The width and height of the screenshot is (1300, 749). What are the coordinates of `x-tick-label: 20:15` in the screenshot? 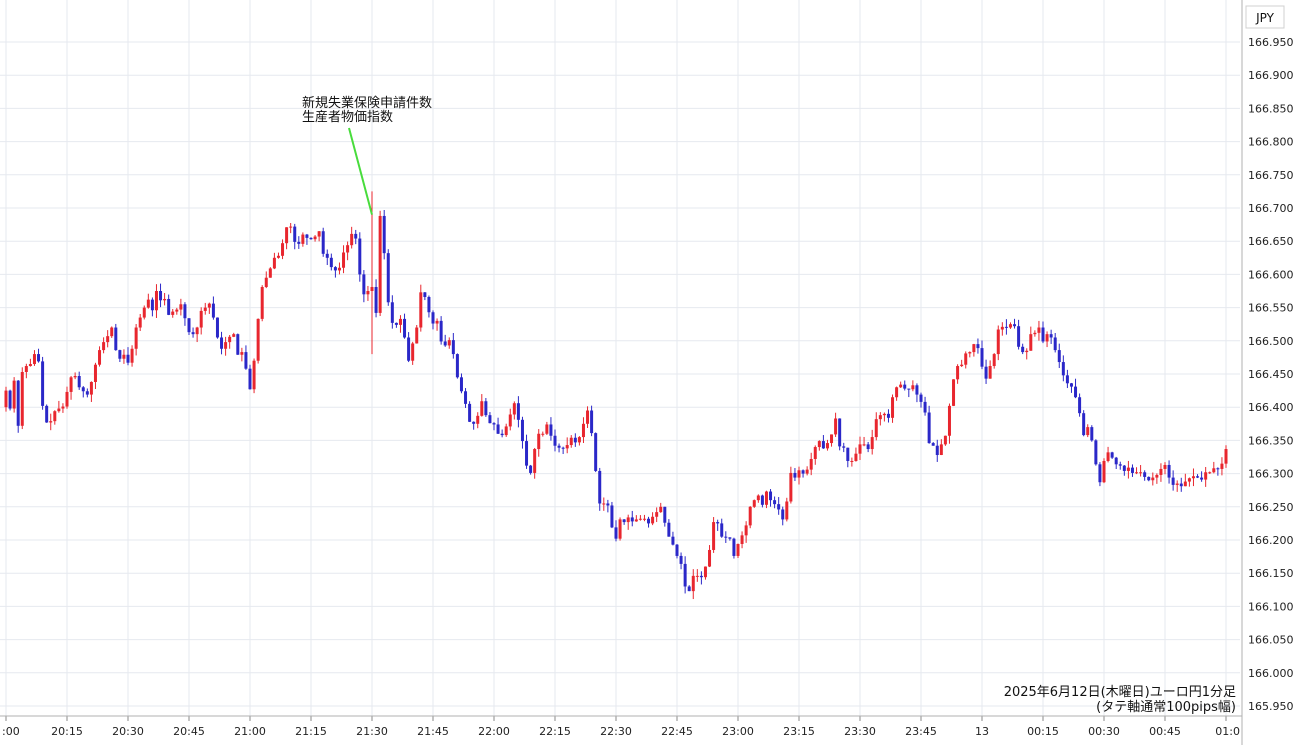 It's located at (67, 731).